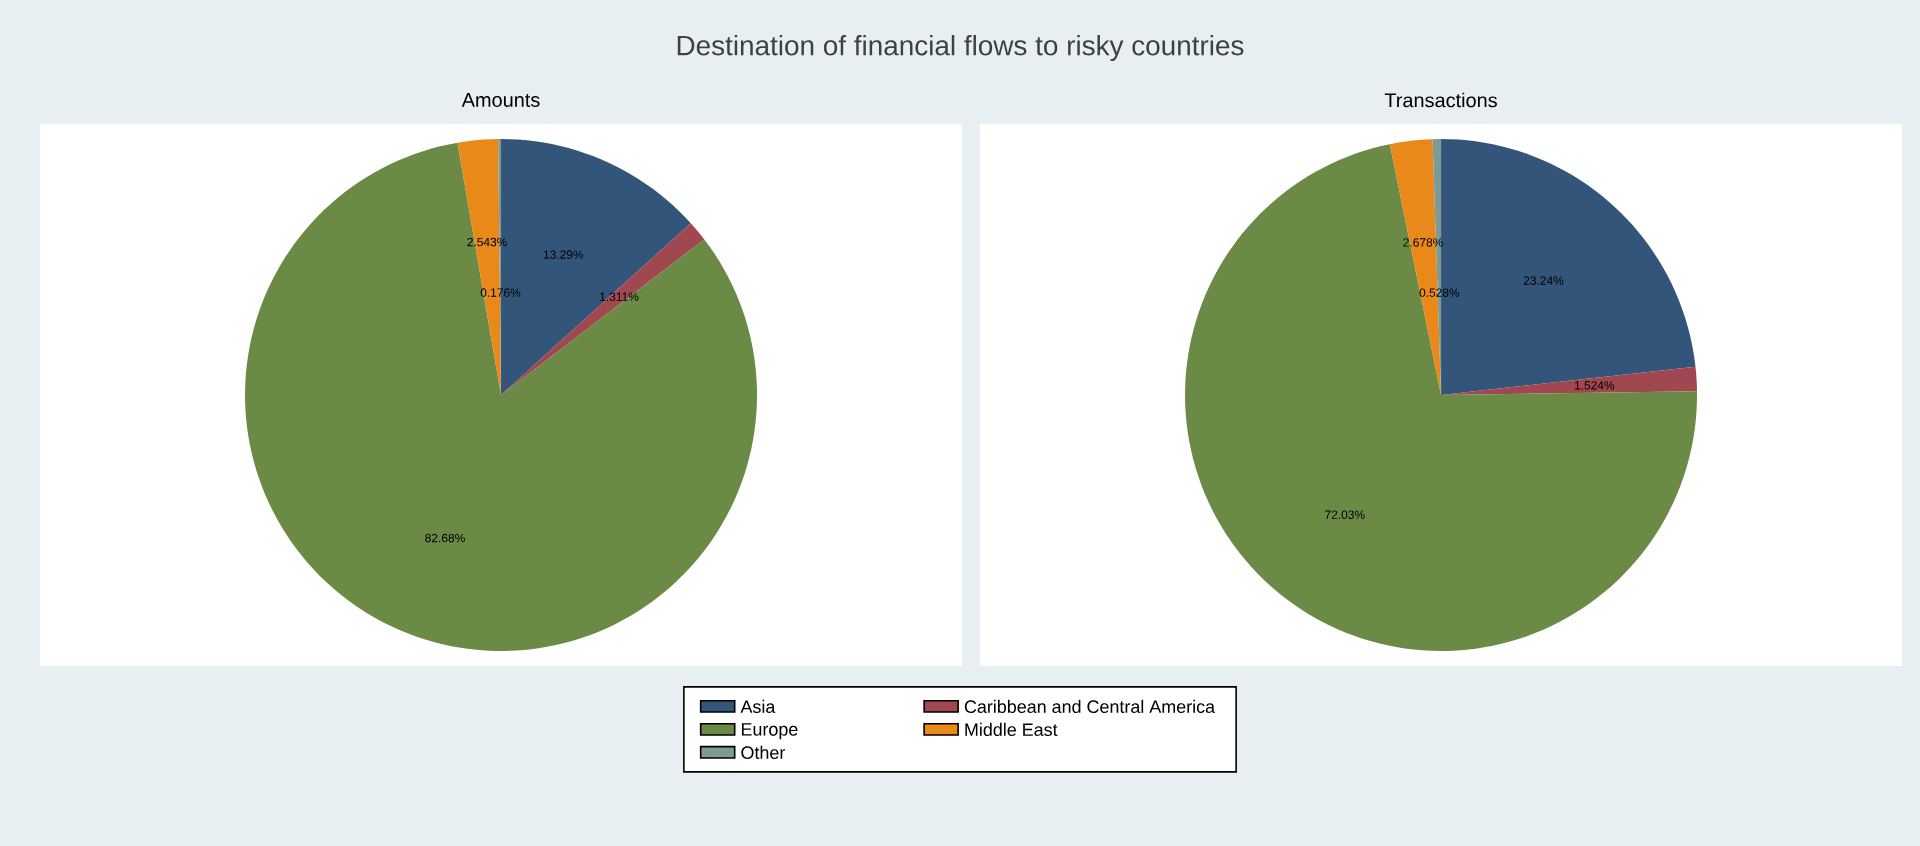 Image resolution: width=1920 pixels, height=846 pixels. Describe the element at coordinates (758, 706) in the screenshot. I see `legend-label: Asia` at that location.